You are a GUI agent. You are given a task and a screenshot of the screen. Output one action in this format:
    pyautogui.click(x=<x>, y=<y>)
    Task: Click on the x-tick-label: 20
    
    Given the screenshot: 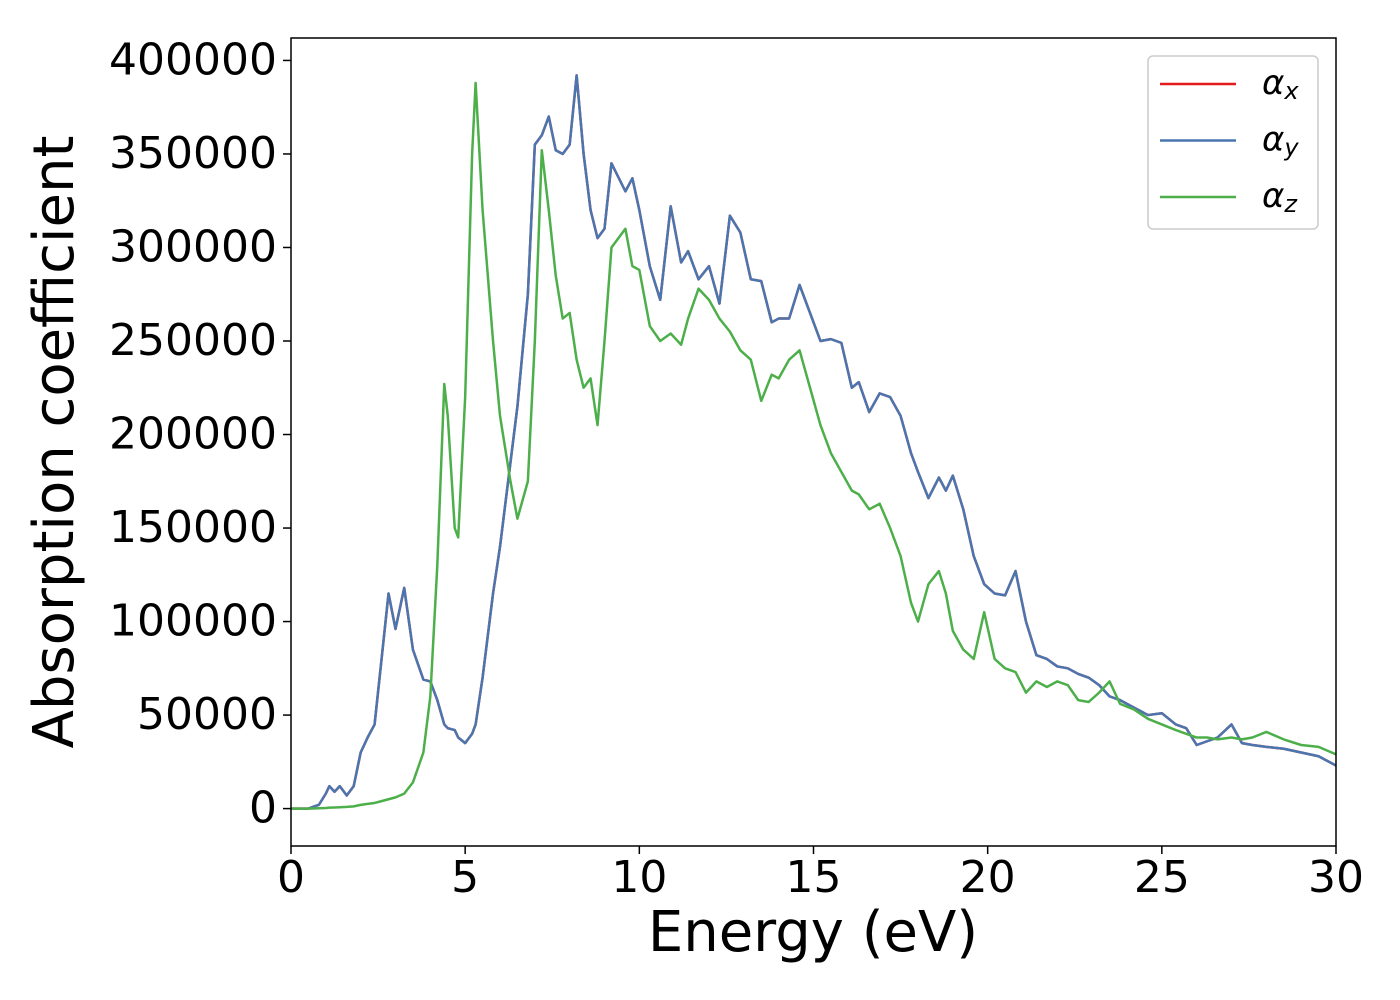 What is the action you would take?
    pyautogui.click(x=988, y=877)
    